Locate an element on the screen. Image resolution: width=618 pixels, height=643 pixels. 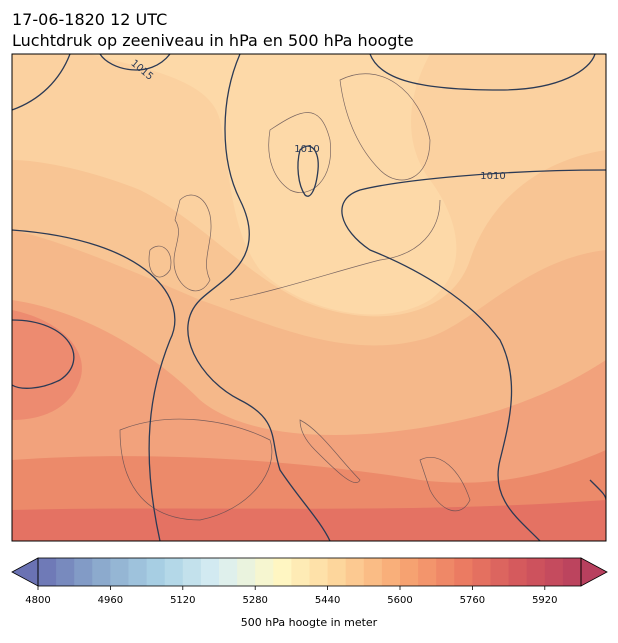
colorbar-tick-label: 5280 is located at coordinates (254, 600).